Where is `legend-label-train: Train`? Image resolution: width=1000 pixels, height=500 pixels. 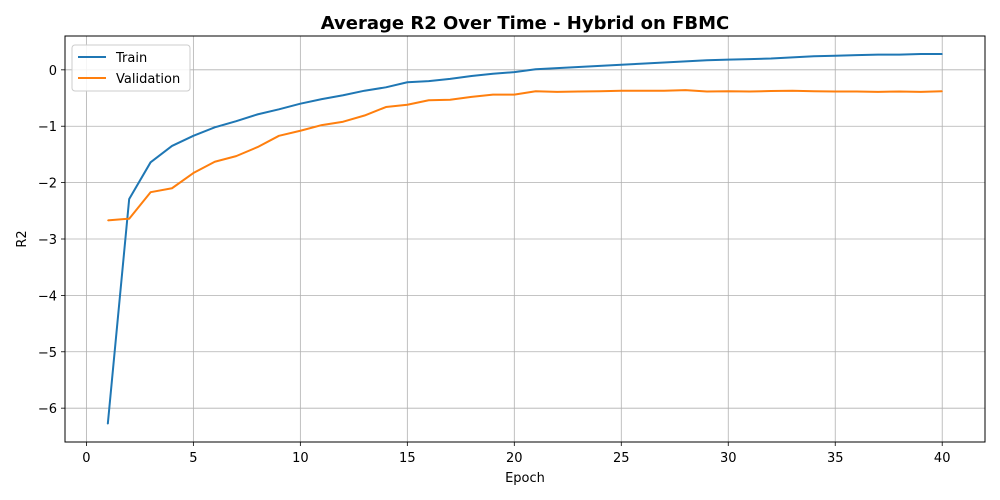
legend-label-train: Train is located at coordinates (131, 58).